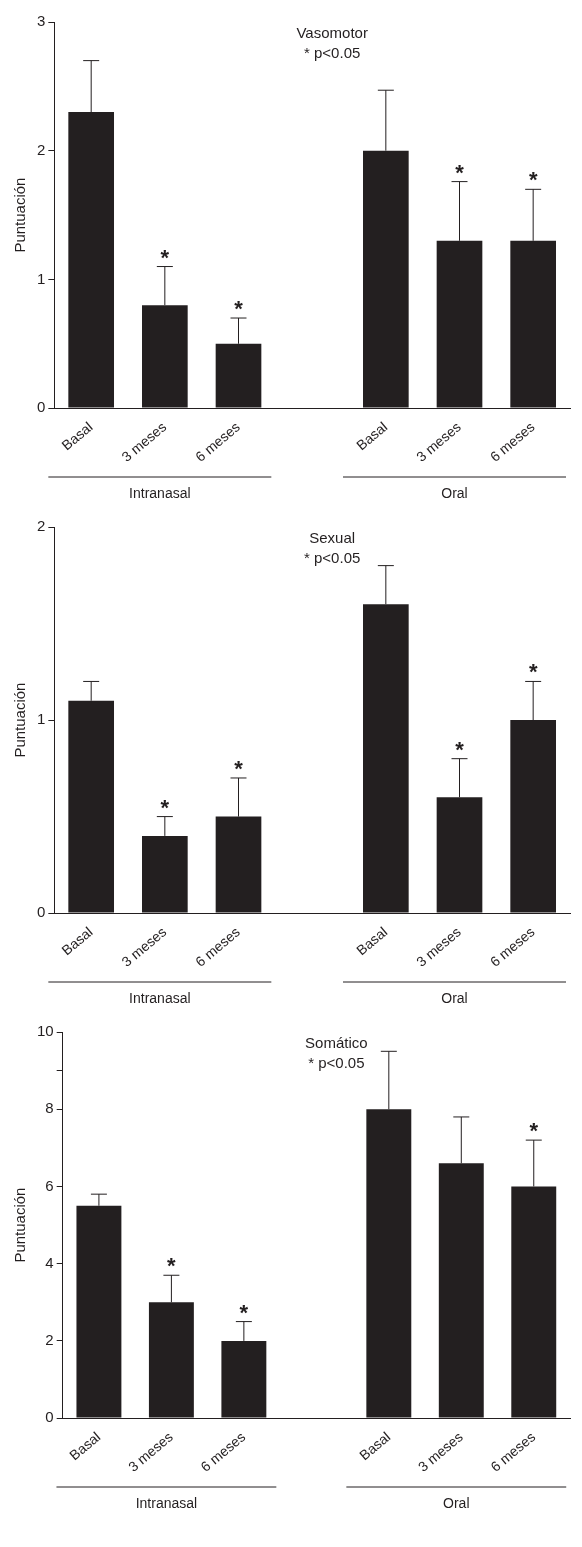 Image resolution: width=582 pixels, height=1547 pixels. Describe the element at coordinates (49, 1108) in the screenshot. I see `y-tick-label: 8` at that location.